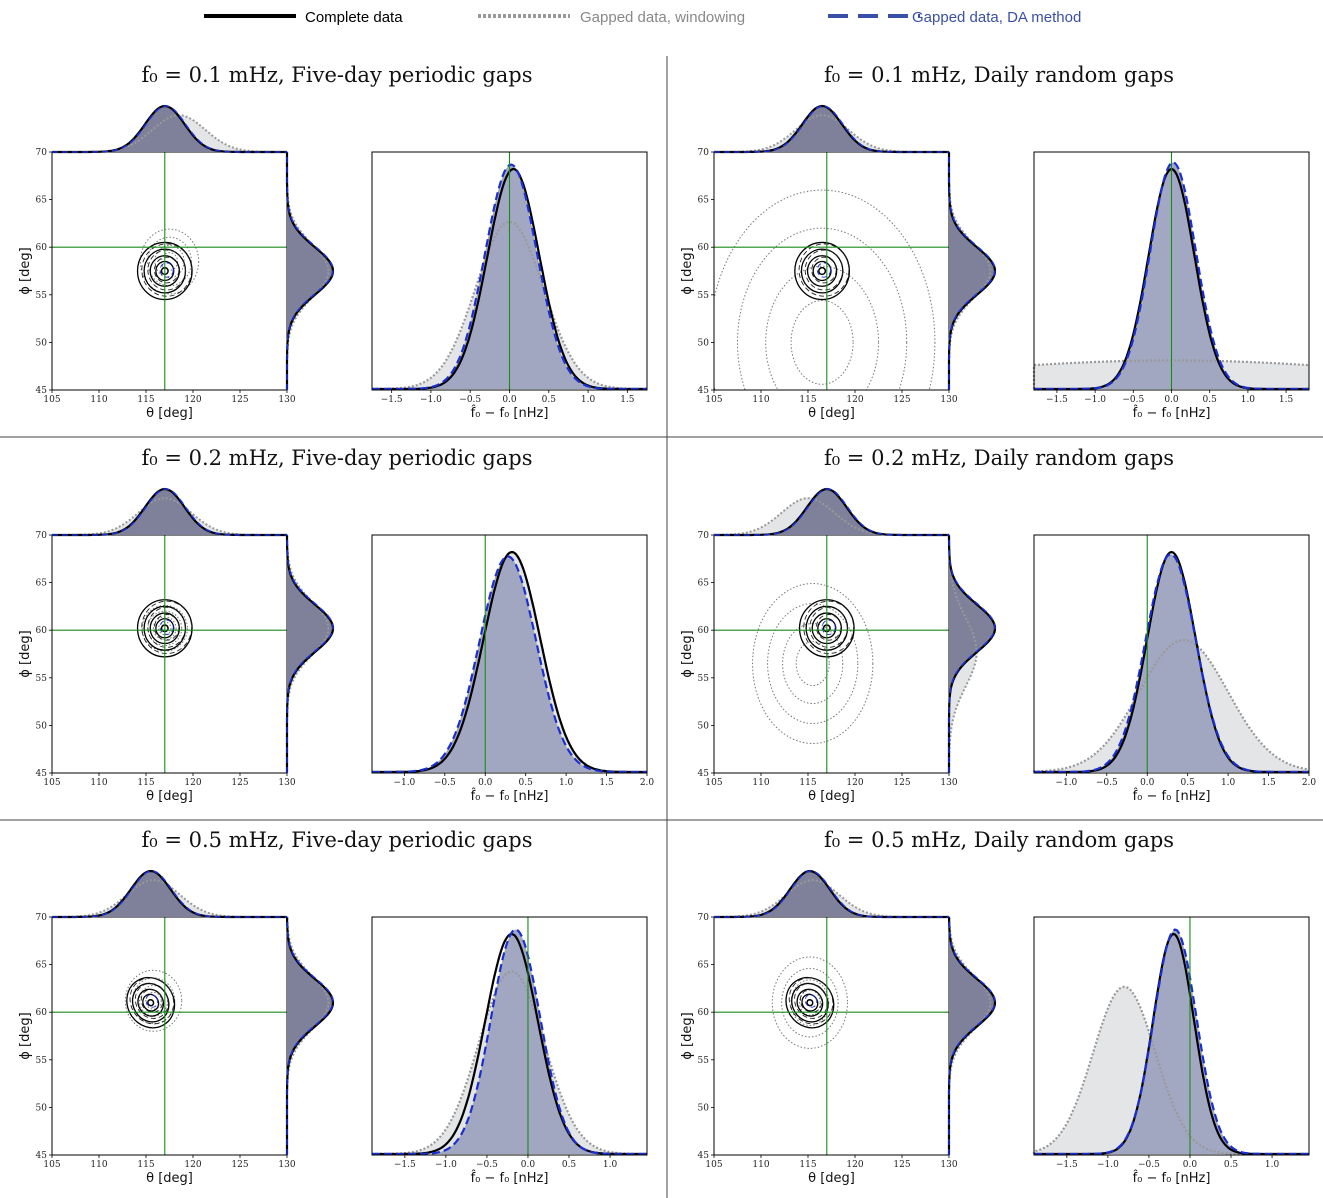  Describe the element at coordinates (999, 75) in the screenshot. I see `panel-title: f₀ = 0.1 mHz, Daily random gaps` at that location.